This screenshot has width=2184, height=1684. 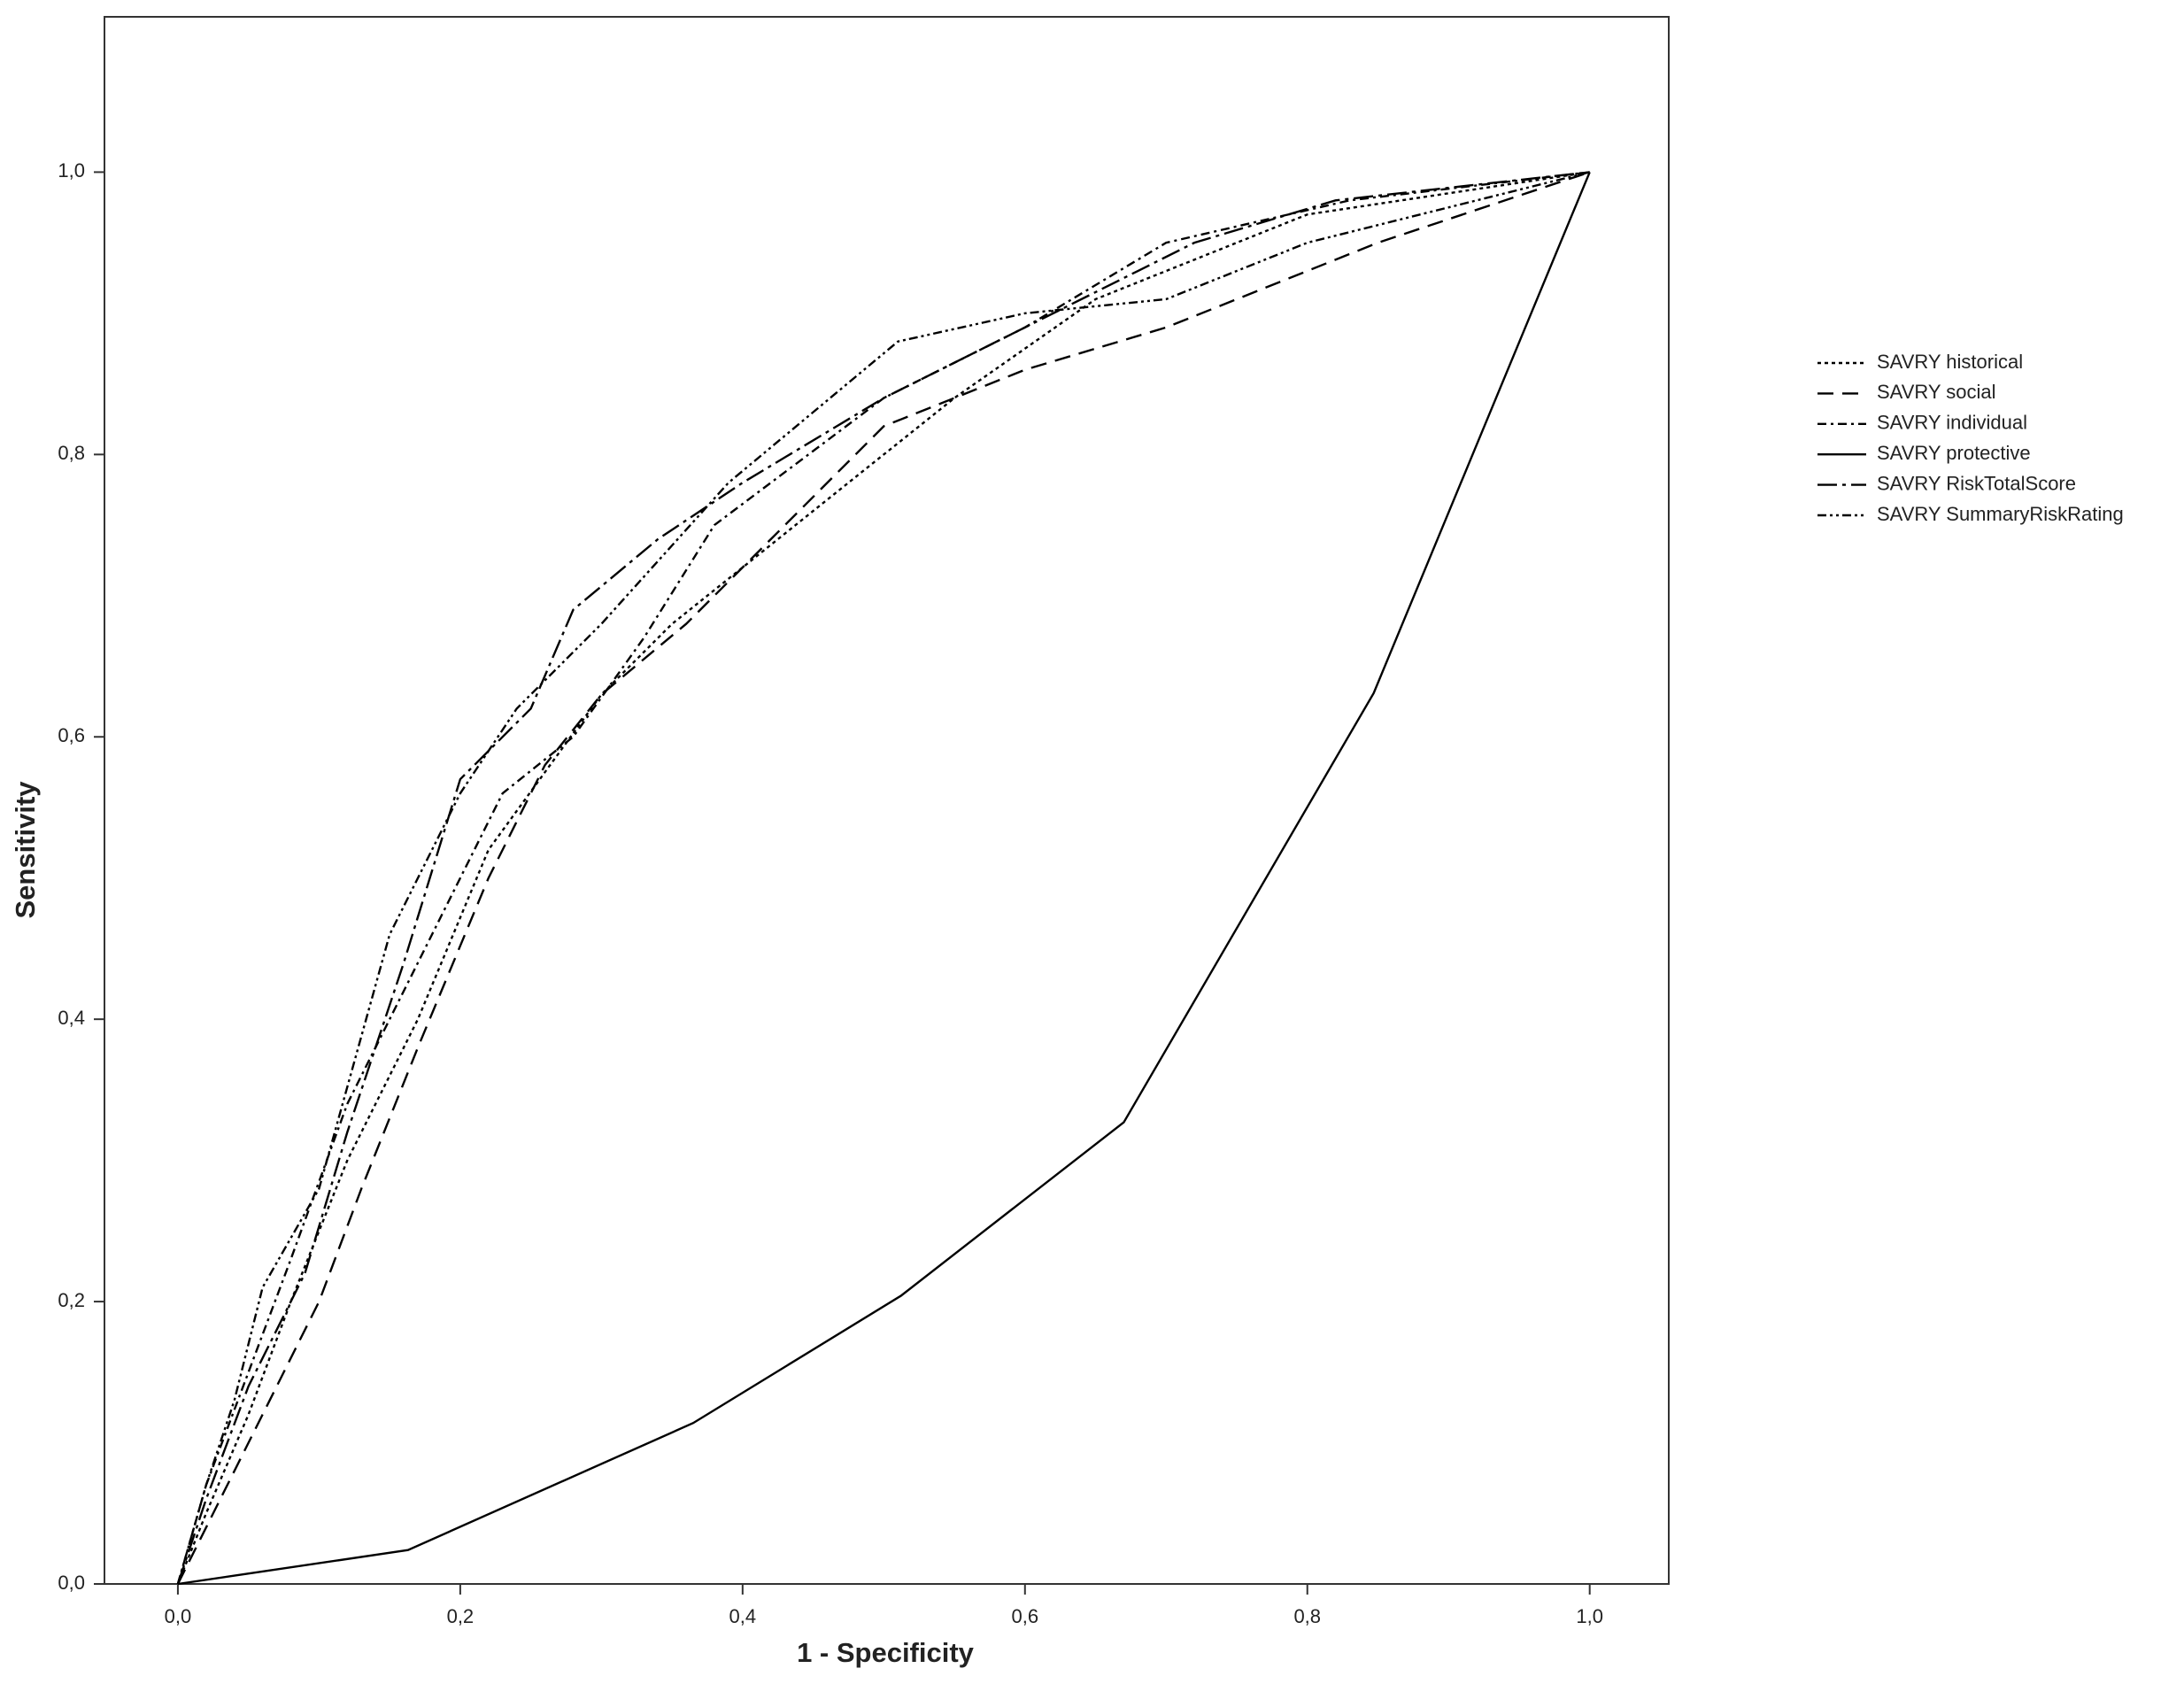 I want to click on y-tick-label: 0,0, so click(x=71, y=1583).